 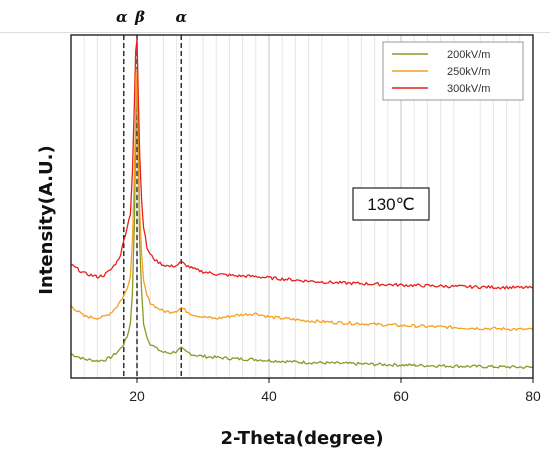 I want to click on temperature-annotation: 130℃, so click(x=390, y=204).